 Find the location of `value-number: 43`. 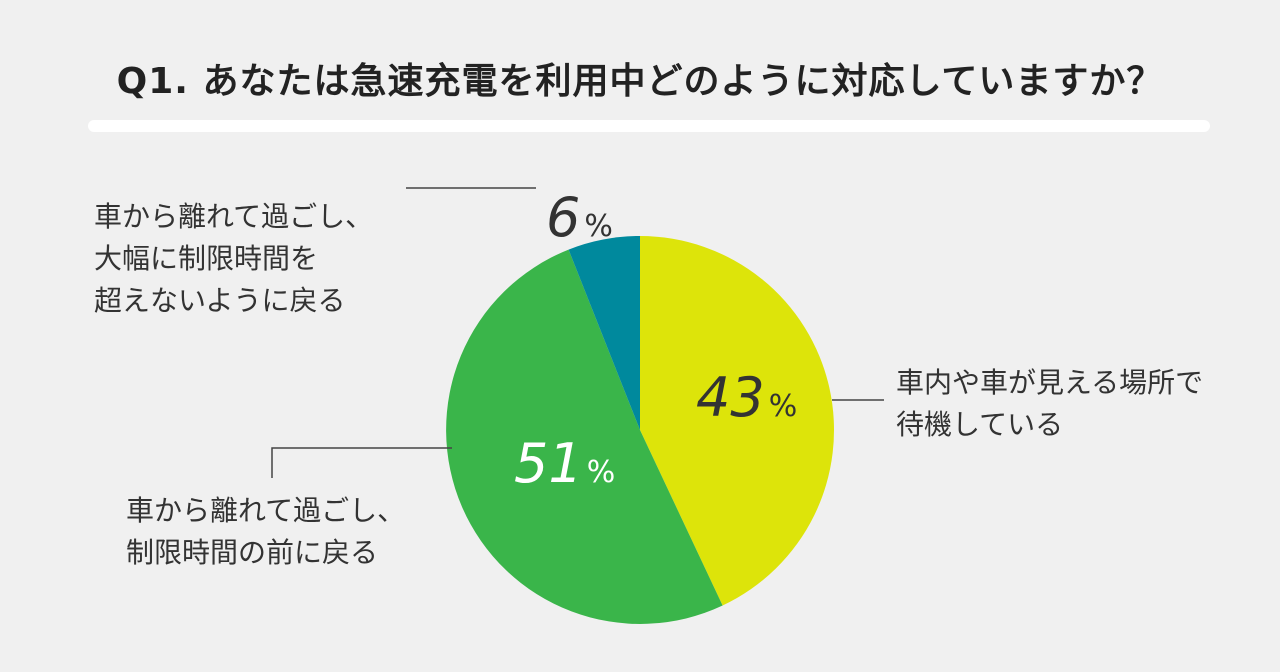

value-number: 43 is located at coordinates (730, 397).